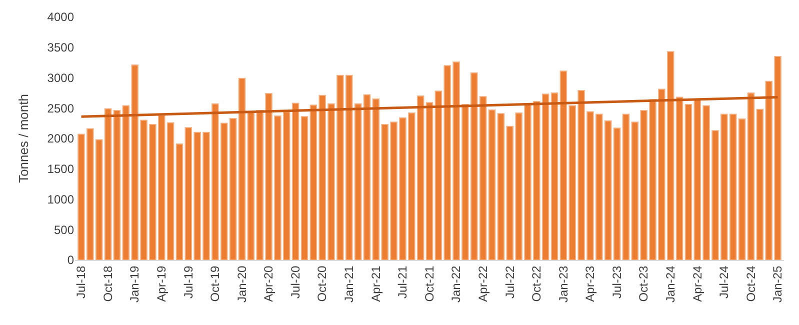 This screenshot has width=799, height=325. I want to click on x-tick-label: Jul-23, so click(617, 281).